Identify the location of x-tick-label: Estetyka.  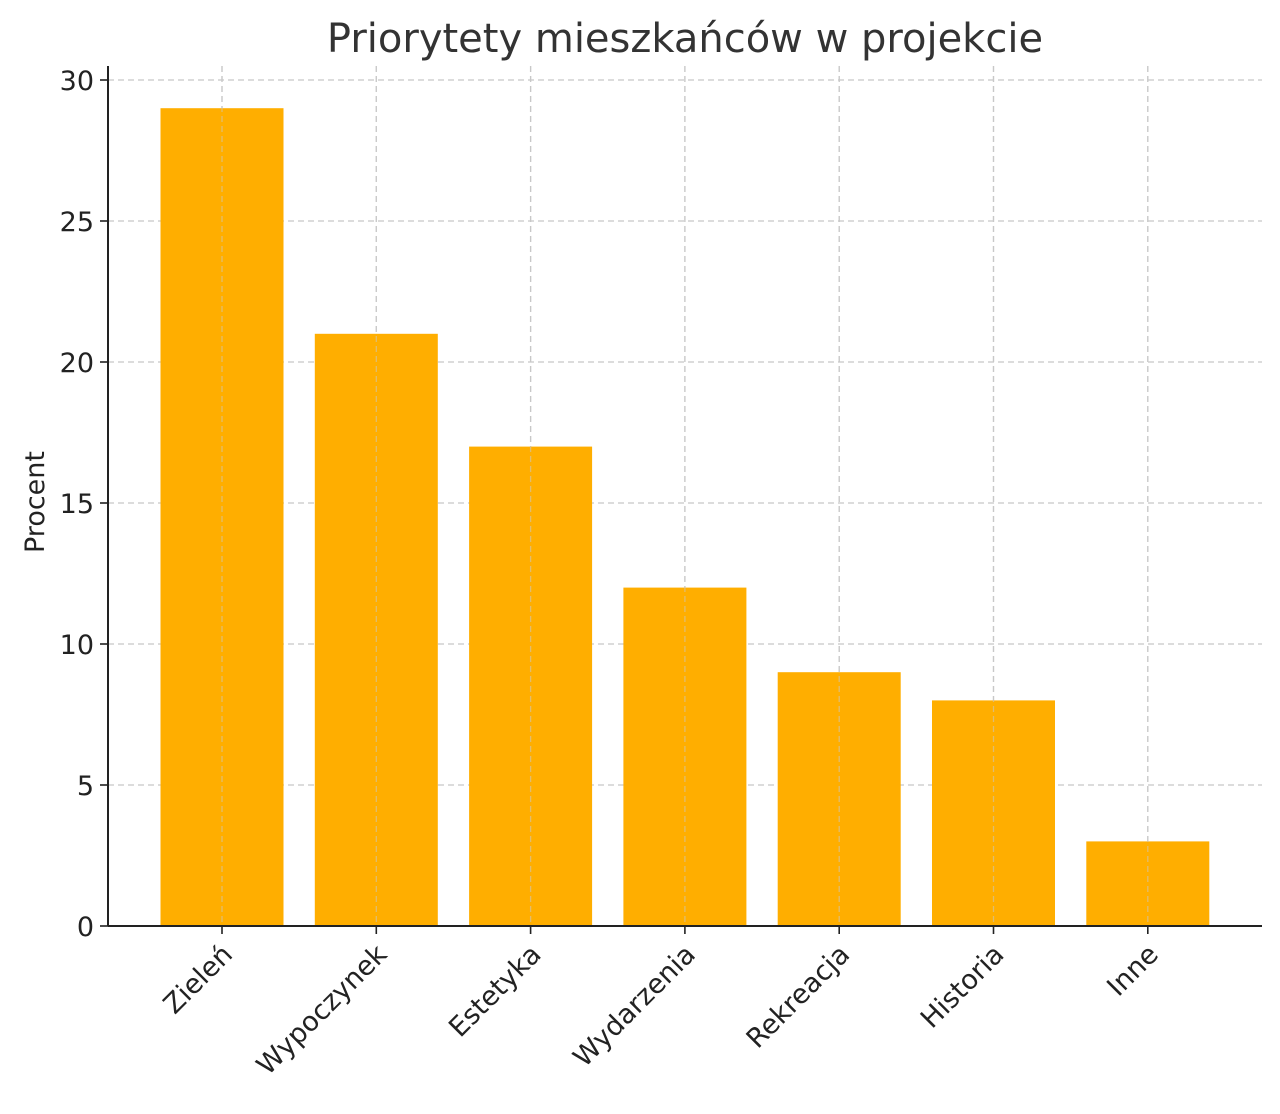
(495, 991).